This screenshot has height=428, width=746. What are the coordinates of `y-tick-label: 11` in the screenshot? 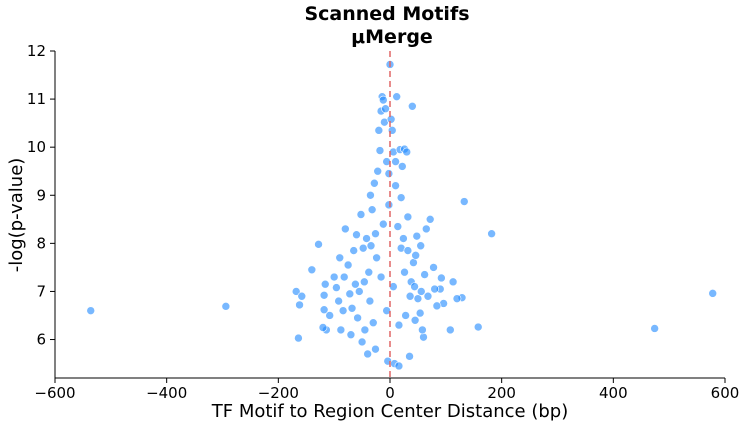 It's located at (36, 99).